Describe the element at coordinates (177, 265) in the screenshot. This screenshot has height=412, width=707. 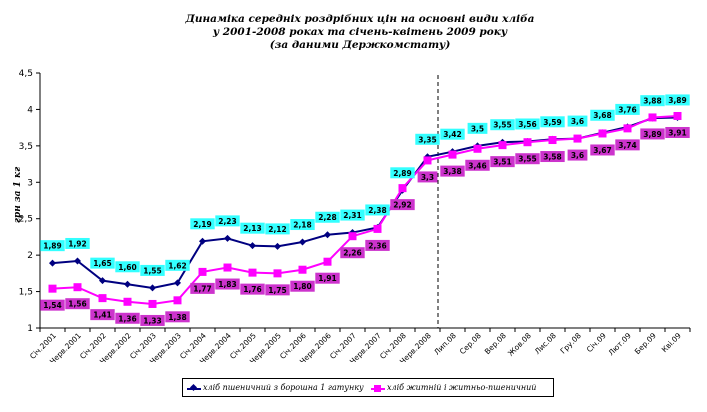
I see `data-label-series-1: 1,62` at that location.